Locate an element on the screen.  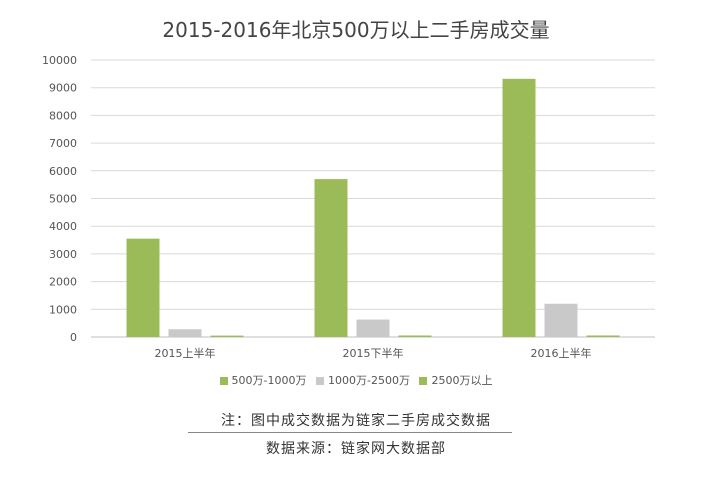
bar-series-1-2015下半年 is located at coordinates (331, 258).